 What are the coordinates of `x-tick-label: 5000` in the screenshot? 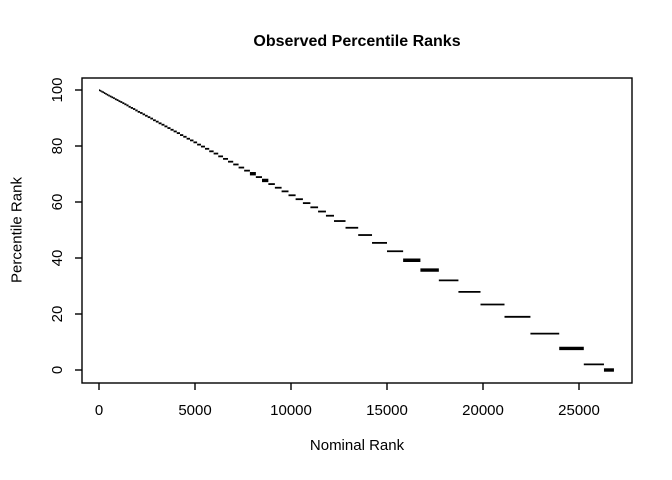 It's located at (194, 410).